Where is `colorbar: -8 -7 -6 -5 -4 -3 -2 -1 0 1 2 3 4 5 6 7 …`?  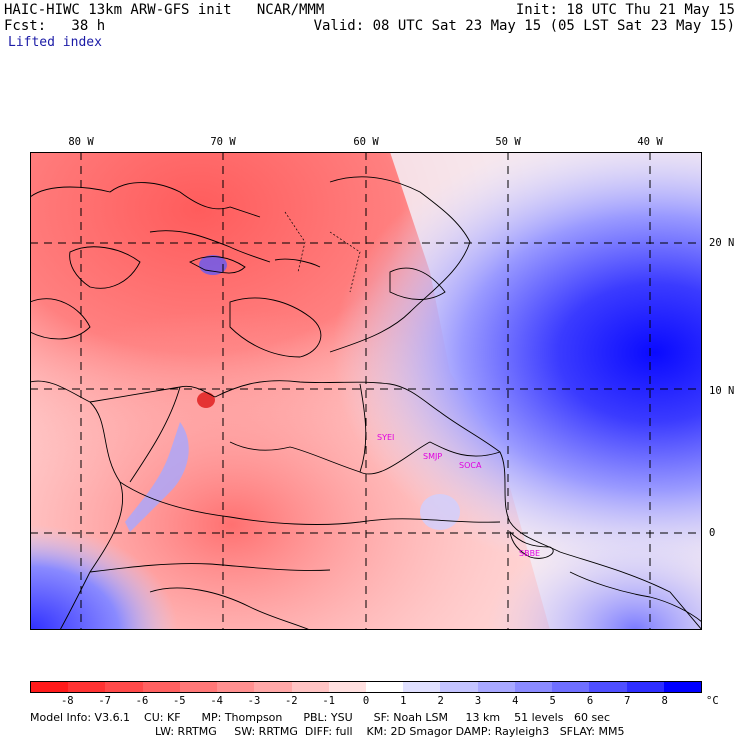
colorbar: -8 -7 -6 -5 -4 -3 -2 -1 0 1 2 3 4 5 6 7 … is located at coordinates (374, 696).